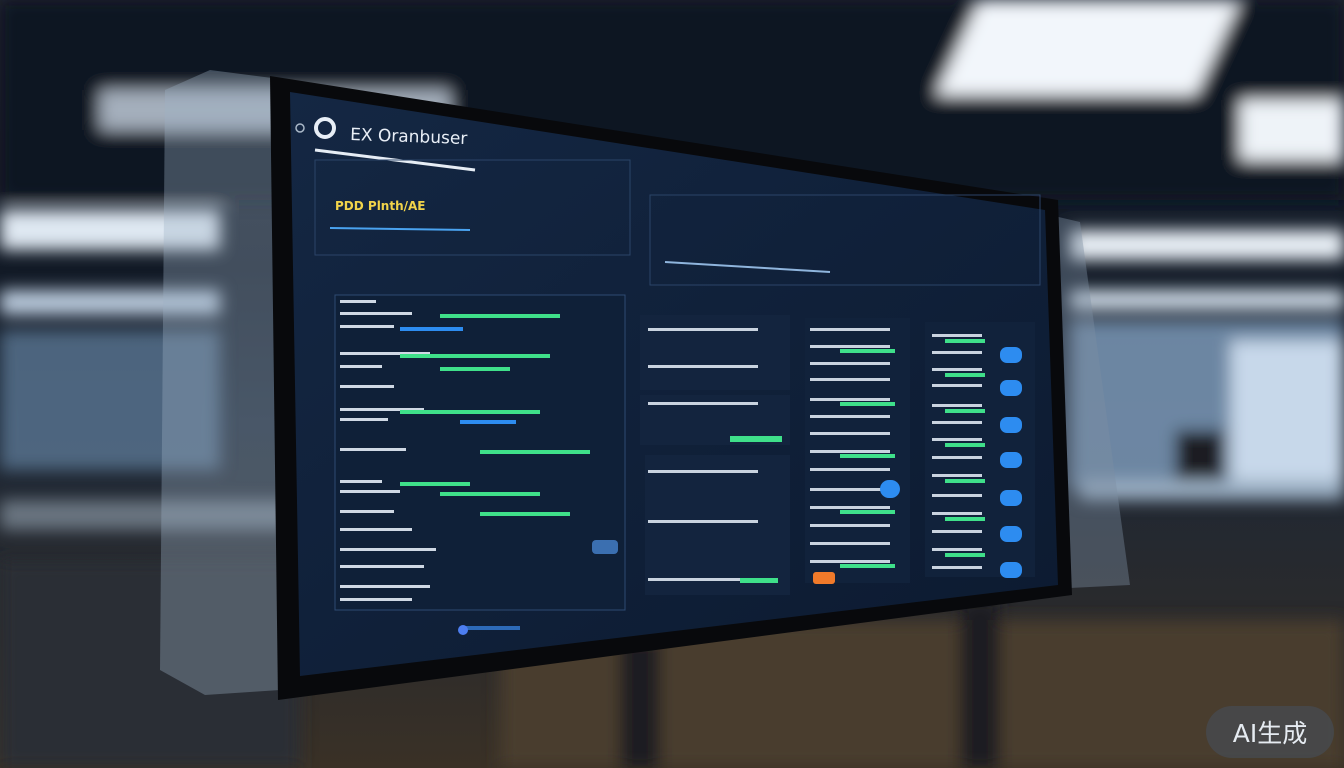  I want to click on slider-handle, so click(463, 630).